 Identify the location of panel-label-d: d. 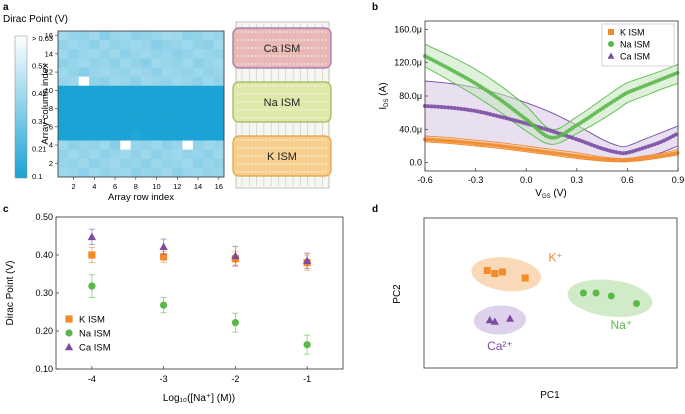
(375, 209).